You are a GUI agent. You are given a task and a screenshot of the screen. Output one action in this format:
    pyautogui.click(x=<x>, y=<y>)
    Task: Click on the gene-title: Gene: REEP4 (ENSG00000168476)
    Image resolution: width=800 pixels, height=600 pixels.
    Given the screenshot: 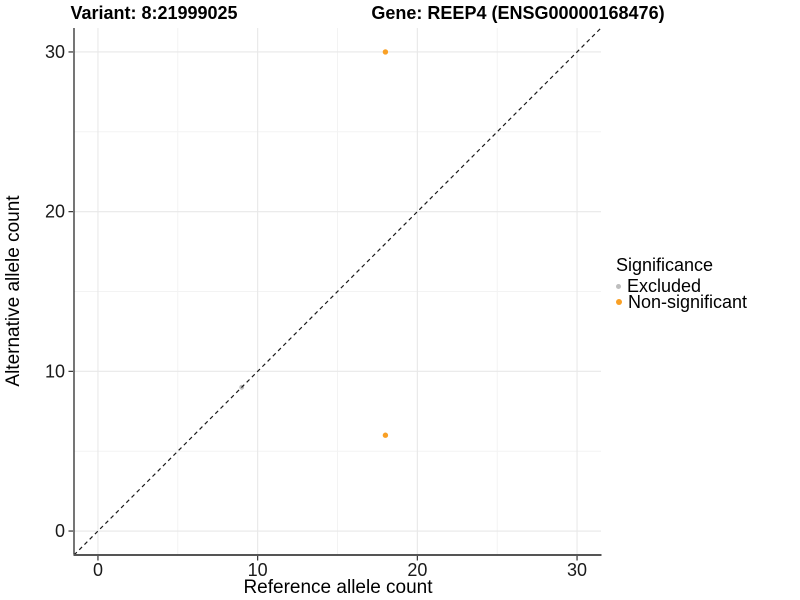 What is the action you would take?
    pyautogui.click(x=518, y=13)
    